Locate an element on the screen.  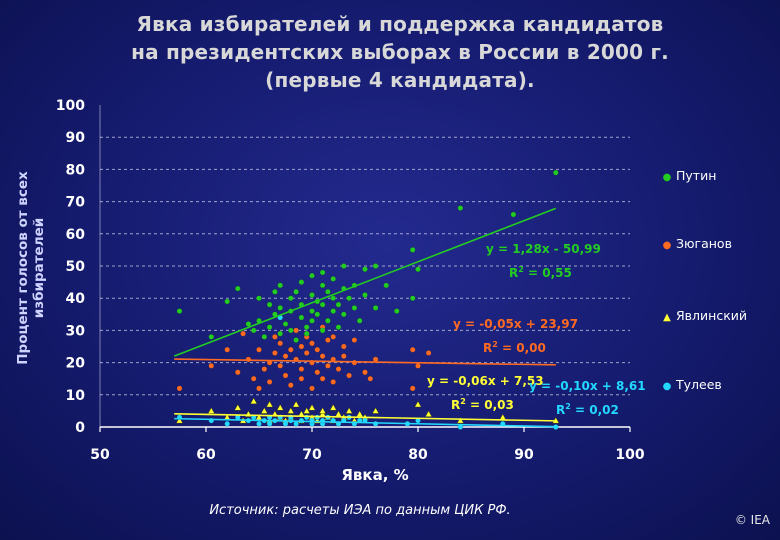
legend-item-series-2: ▲ Явлинский is located at coordinates (704, 317).